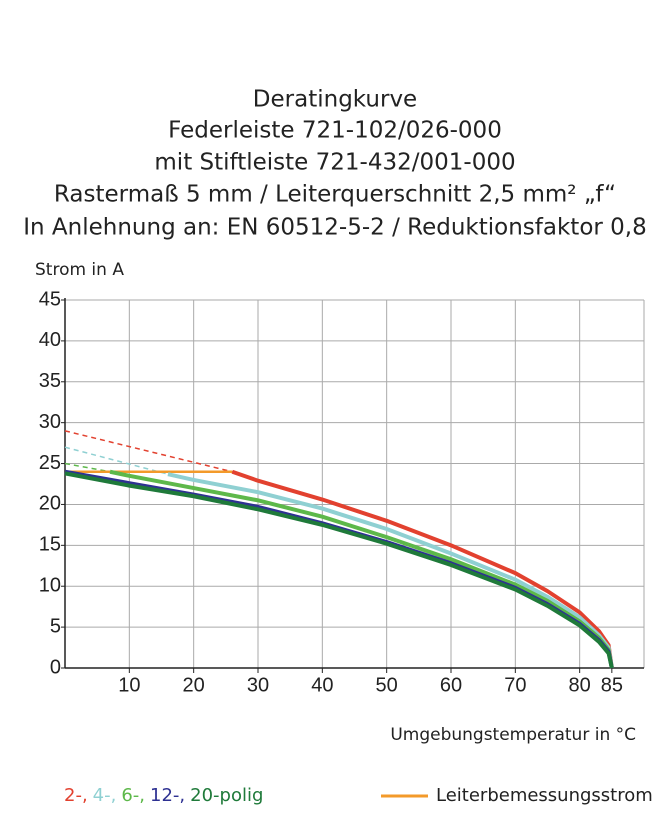  I want to click on x-tick-label: 70, so click(515, 685).